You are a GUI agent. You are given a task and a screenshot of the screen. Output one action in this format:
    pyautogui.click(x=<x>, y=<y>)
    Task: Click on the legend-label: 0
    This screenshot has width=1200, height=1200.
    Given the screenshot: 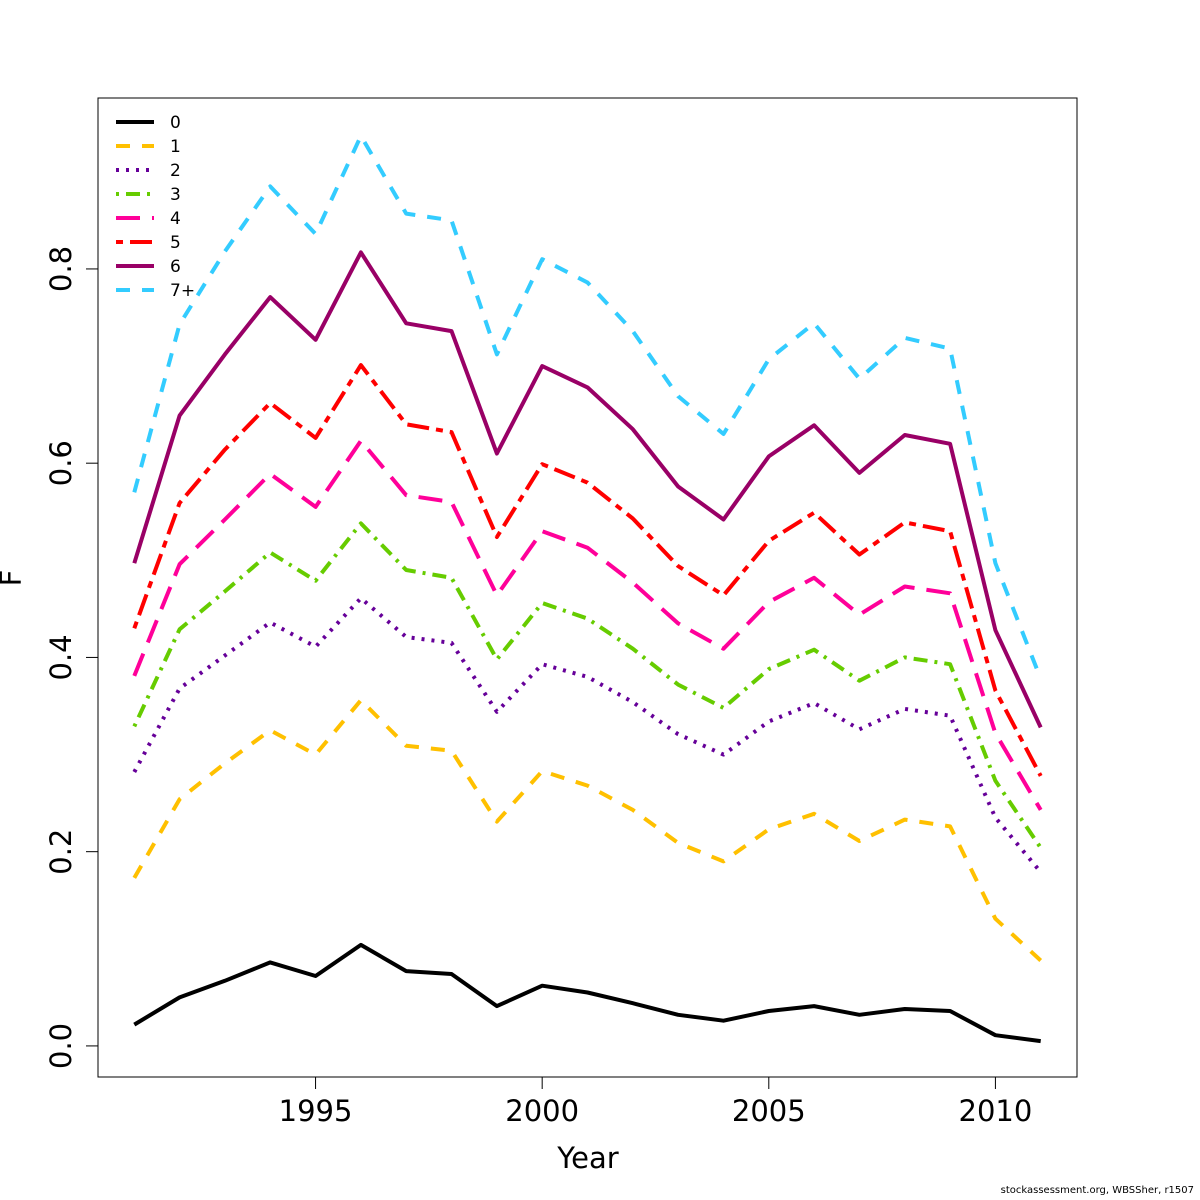 What is the action you would take?
    pyautogui.click(x=175, y=123)
    